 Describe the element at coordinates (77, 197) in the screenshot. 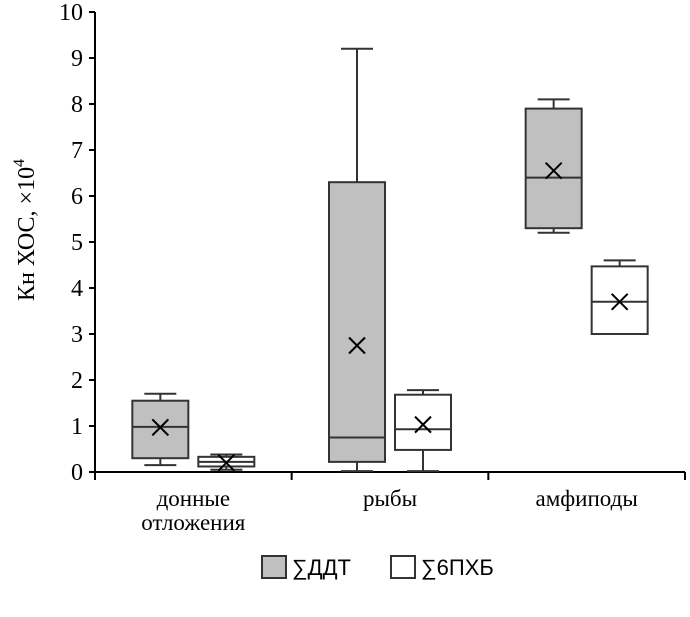

I see `y-tick-label: 6` at that location.